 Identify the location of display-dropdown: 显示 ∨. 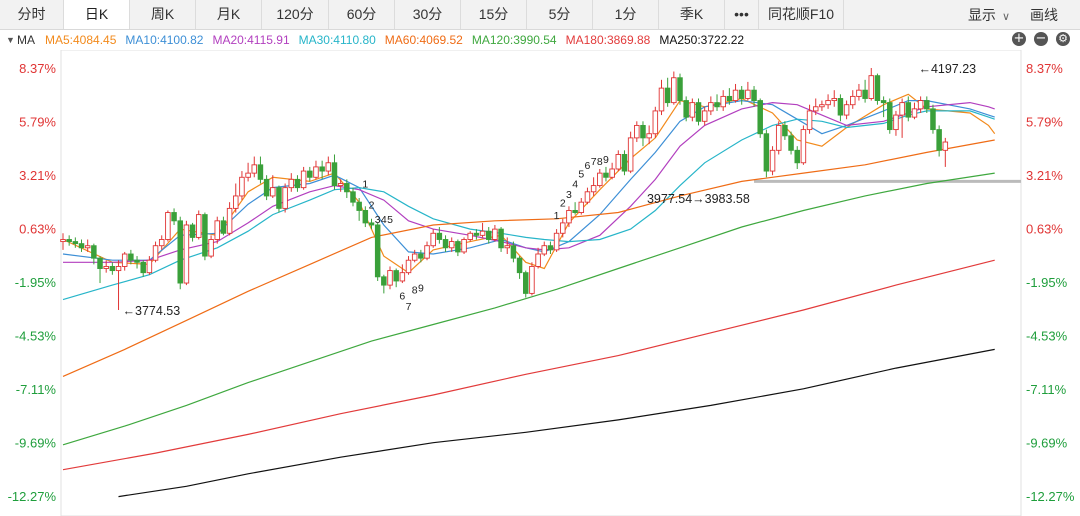
(989, 15).